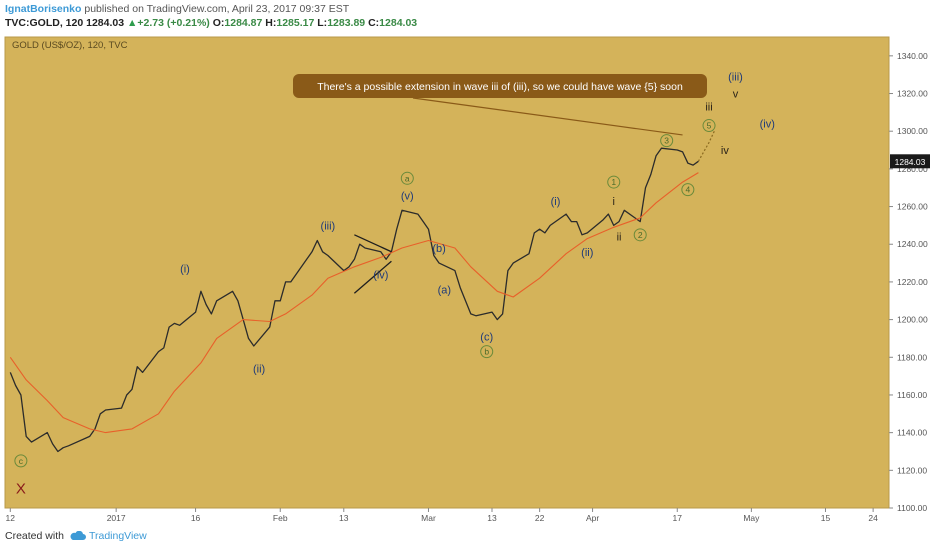 This screenshot has width=932, height=550. Describe the element at coordinates (678, 518) in the screenshot. I see `x-tick-label: 17` at that location.